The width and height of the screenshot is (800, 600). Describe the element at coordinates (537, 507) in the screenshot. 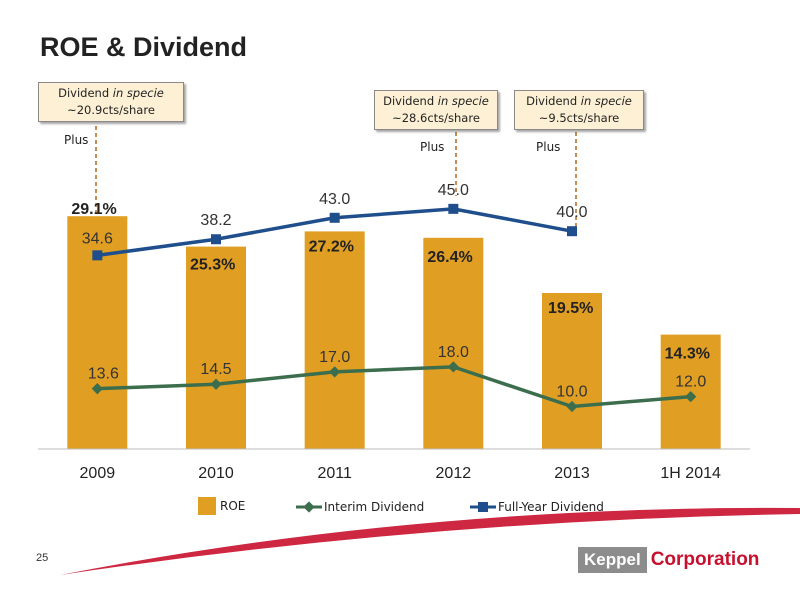

I see `legend-full-year: Full-Year Dividend` at that location.